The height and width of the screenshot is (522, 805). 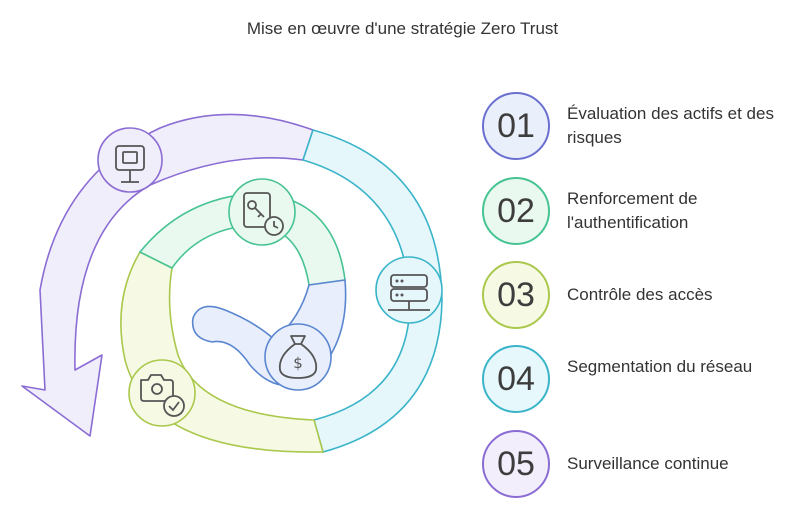 What do you see at coordinates (660, 366) in the screenshot?
I see `step-label: Segmentation du réseau` at bounding box center [660, 366].